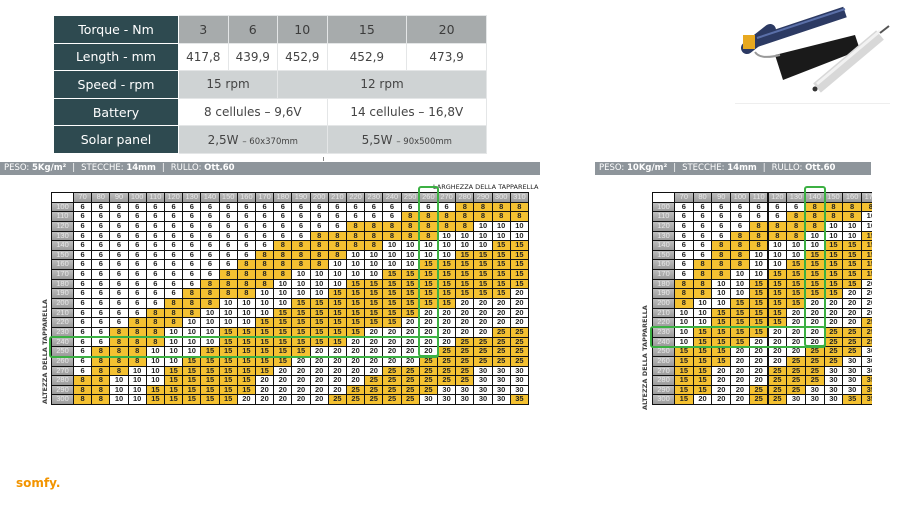 The height and width of the screenshot is (505, 900). Describe the element at coordinates (155, 197) in the screenshot. I see `column-header: 110` at that location.